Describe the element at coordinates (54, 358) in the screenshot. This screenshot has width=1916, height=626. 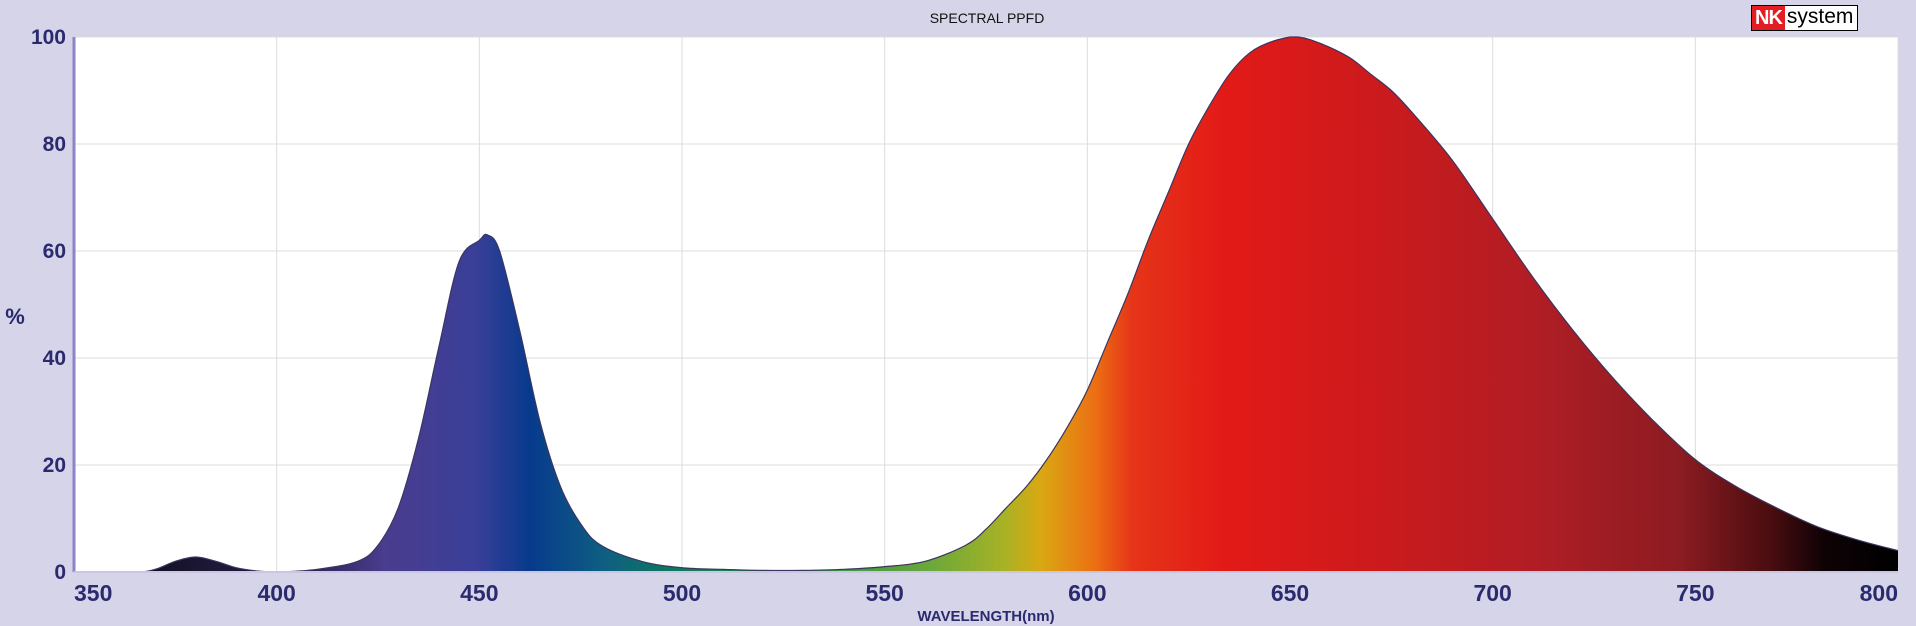
I see `y-tick-label: 40` at that location.